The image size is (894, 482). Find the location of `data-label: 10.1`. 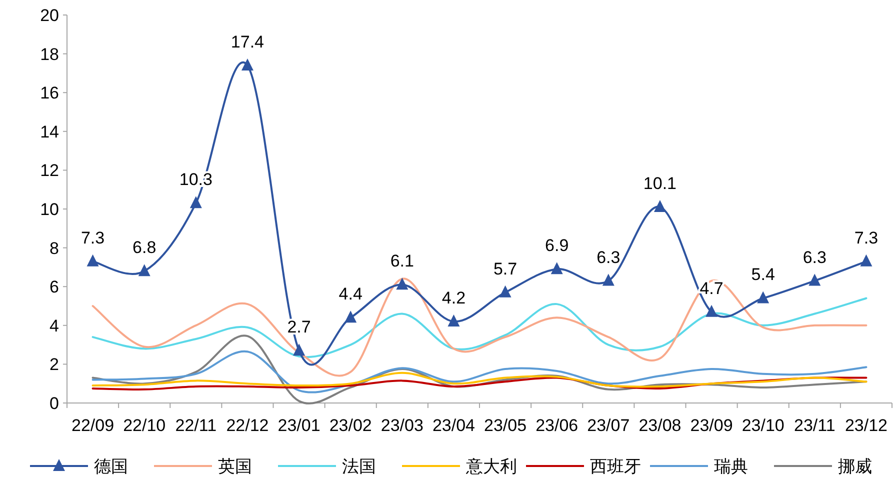

data-label: 10.1 is located at coordinates (660, 184).